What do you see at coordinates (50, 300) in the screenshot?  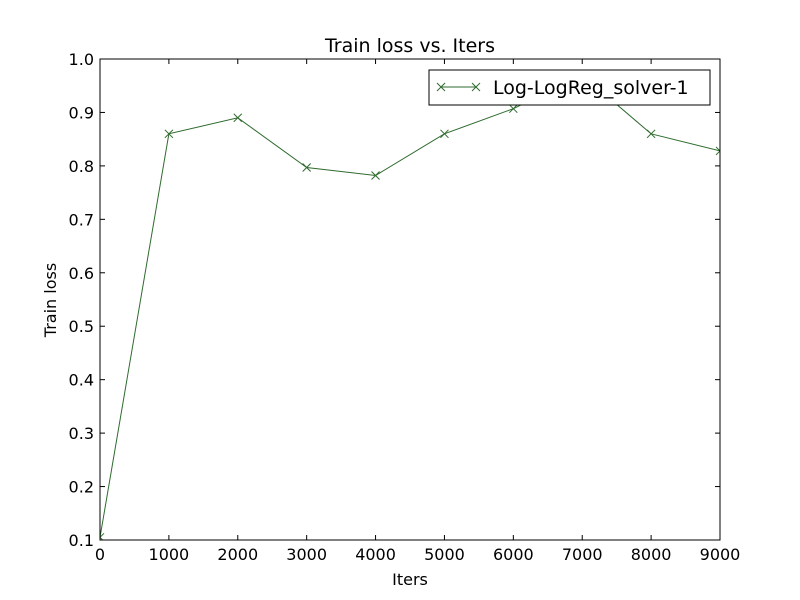 I see `y-axis-title: Train loss` at bounding box center [50, 300].